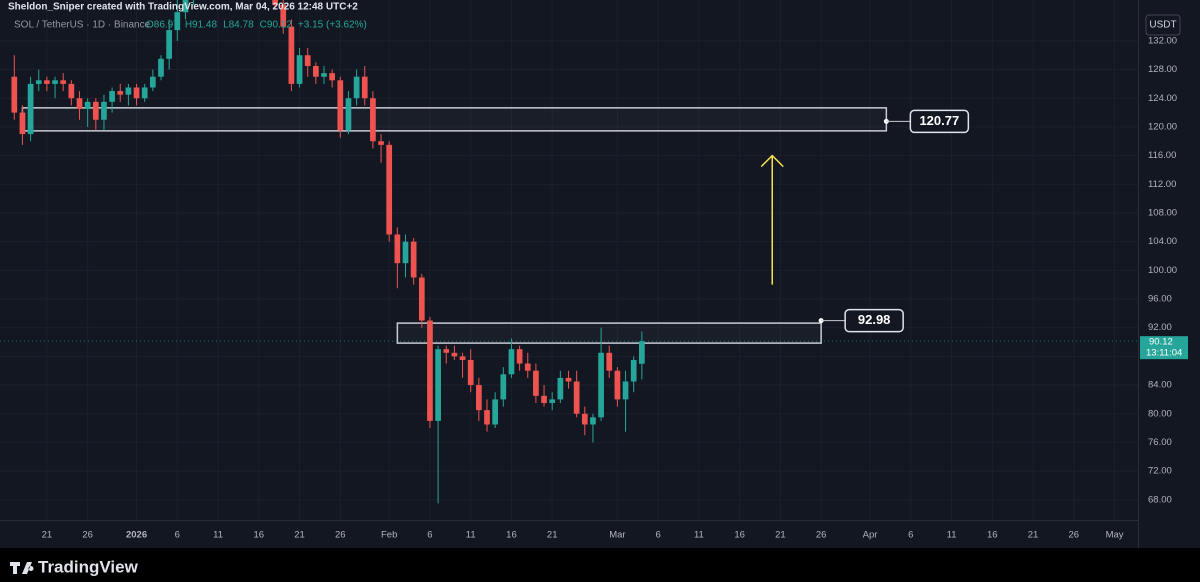 This screenshot has height=582, width=1200. I want to click on ohlc-value: O86.97, so click(162, 25).